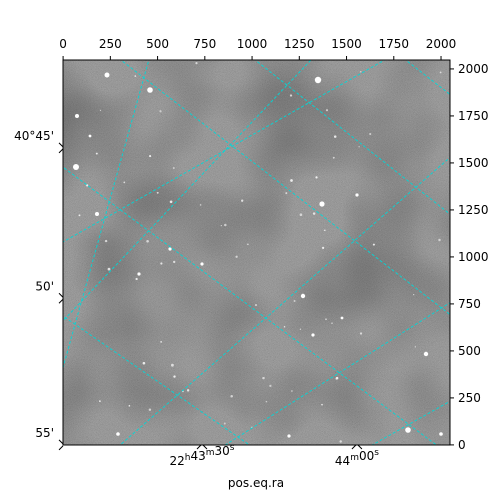  What do you see at coordinates (342, 461) in the screenshot?
I see `ra-value-part: 44` at bounding box center [342, 461].